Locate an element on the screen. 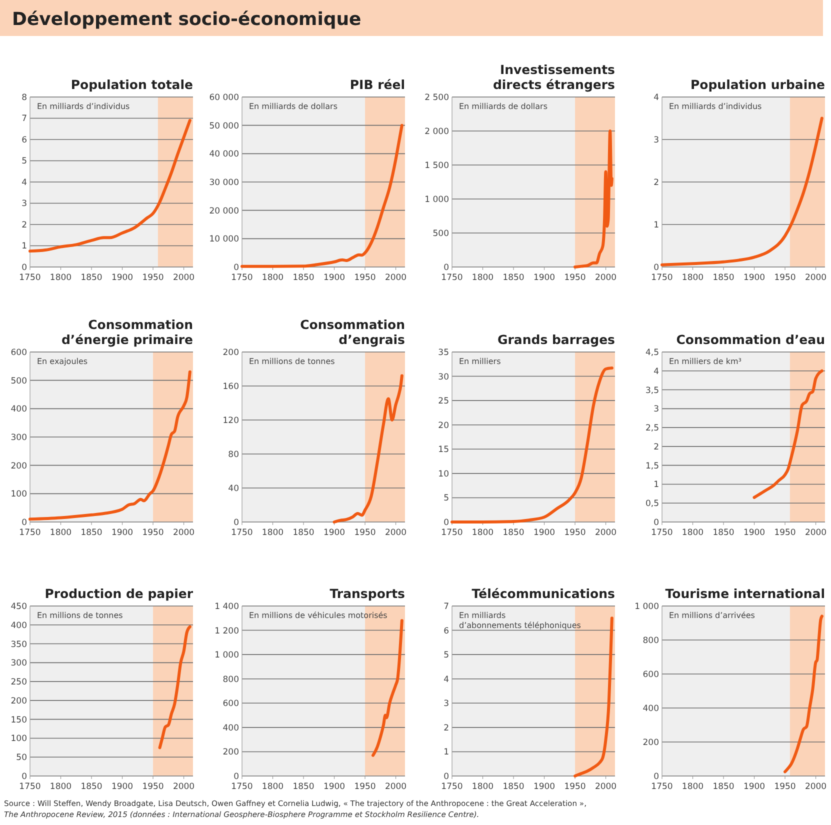  chart-title: Consommation d’énergie primaire is located at coordinates (127, 332).